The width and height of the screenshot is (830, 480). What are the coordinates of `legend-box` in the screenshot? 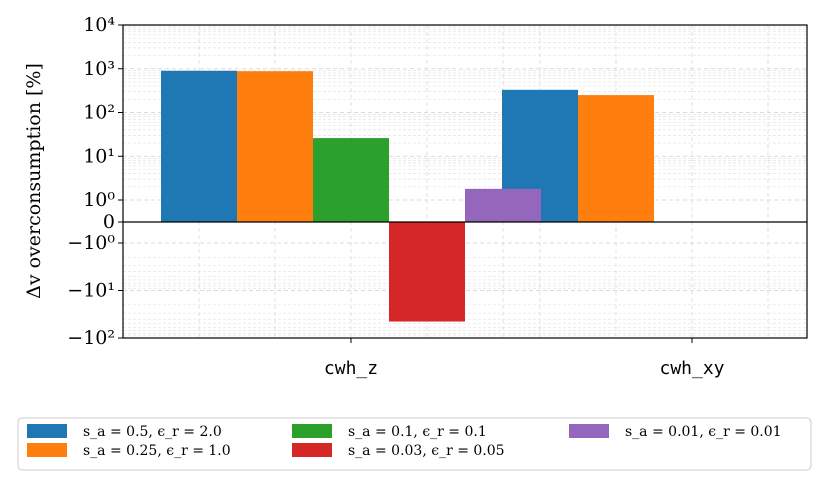 It's located at (414, 444).